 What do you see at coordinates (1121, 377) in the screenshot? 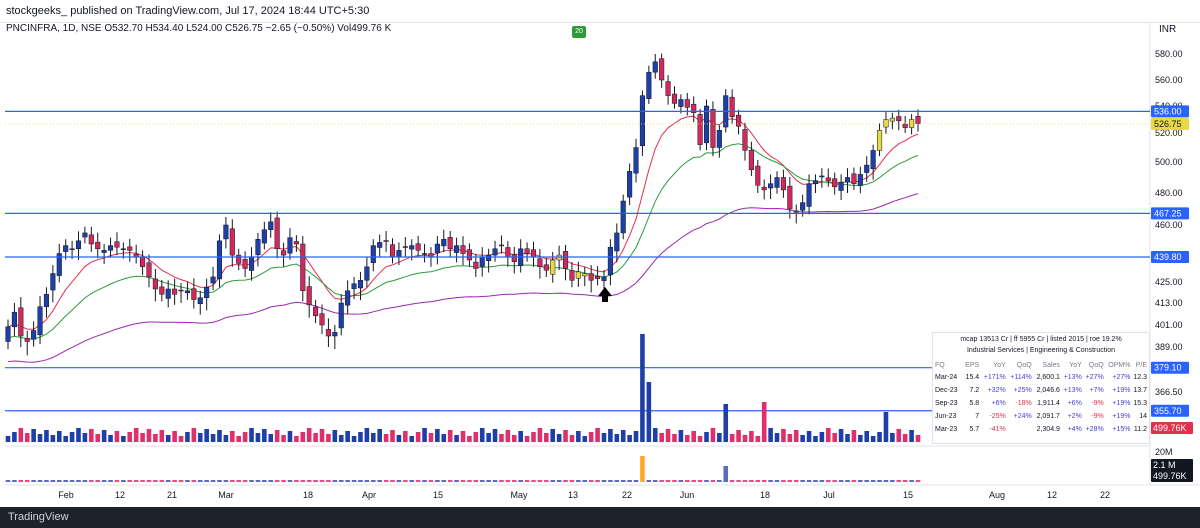
I see `fundamentals-cell: +27%` at bounding box center [1121, 377].